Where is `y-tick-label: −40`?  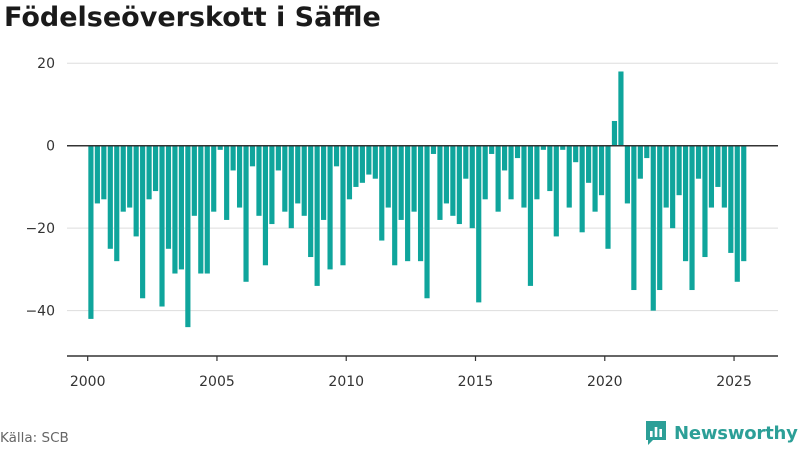 y-tick-label: −40 is located at coordinates (40, 312).